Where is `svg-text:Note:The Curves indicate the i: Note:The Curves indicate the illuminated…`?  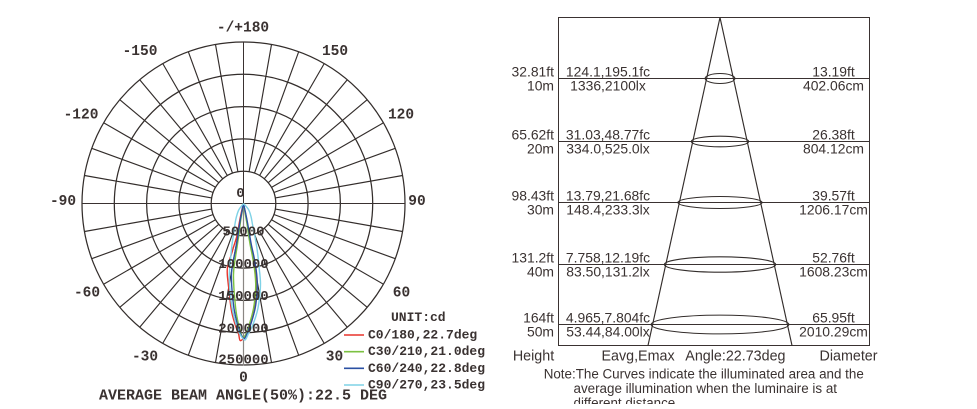 svg-text:Note:The Curves indicate the i: Note:The Curves indicate the illuminated… is located at coordinates (704, 374).